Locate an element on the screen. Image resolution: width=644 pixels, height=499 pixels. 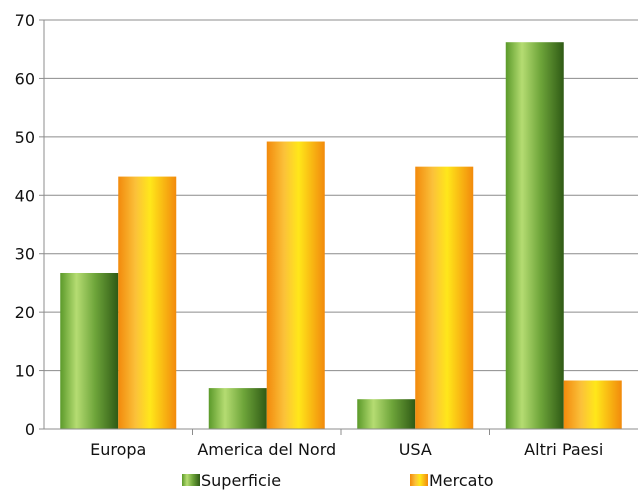
y-tick-label: 10 is located at coordinates (25, 371).